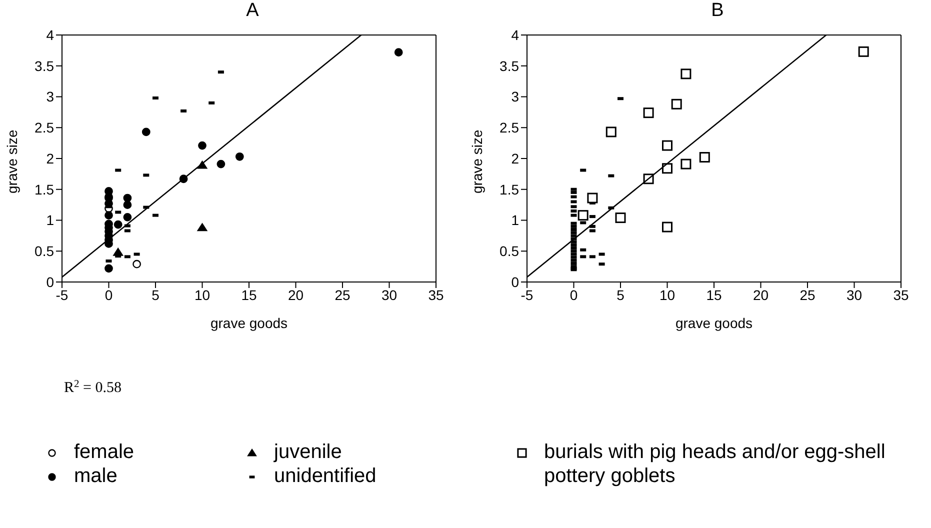 The image size is (931, 528). I want to click on legend-label: male, so click(96, 476).